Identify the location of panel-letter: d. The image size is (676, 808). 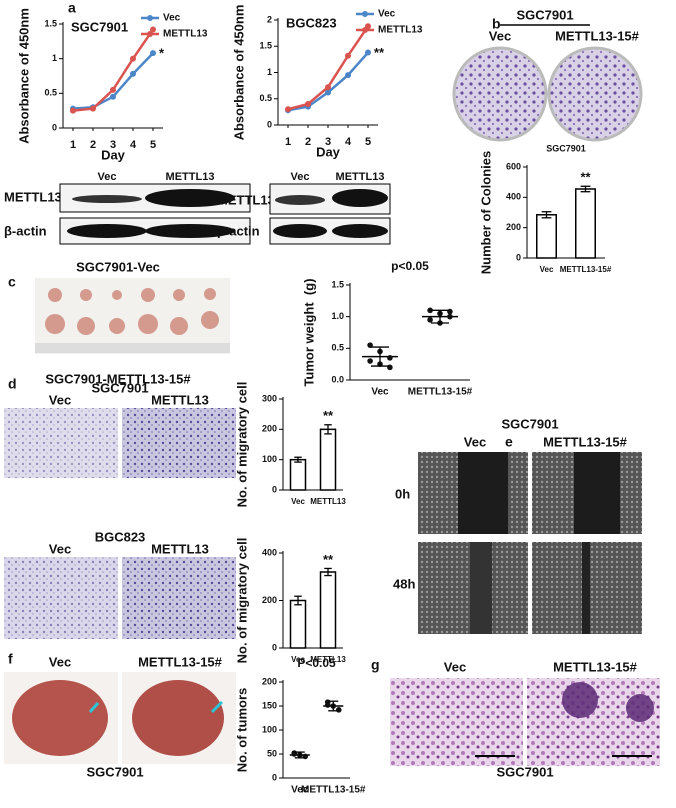
(12, 384).